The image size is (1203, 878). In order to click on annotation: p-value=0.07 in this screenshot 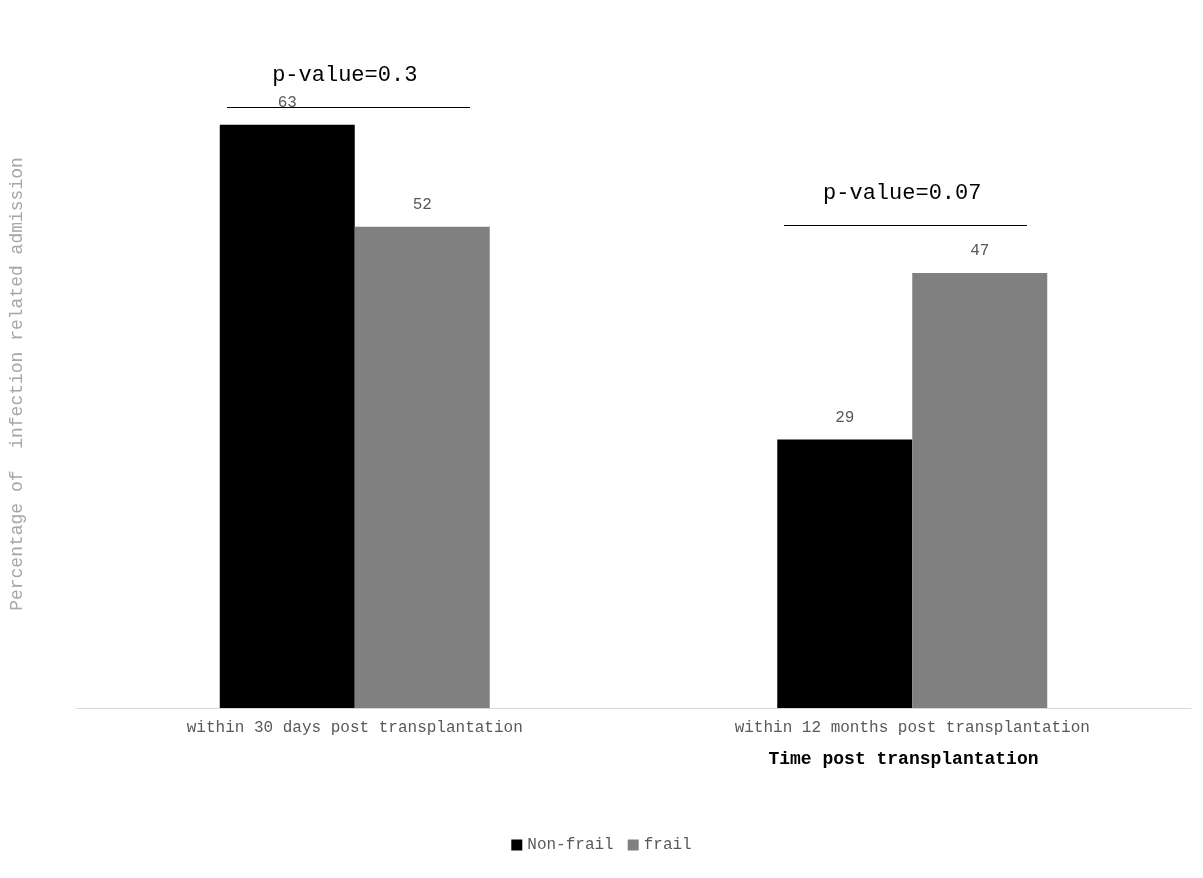, I will do `click(902, 193)`.